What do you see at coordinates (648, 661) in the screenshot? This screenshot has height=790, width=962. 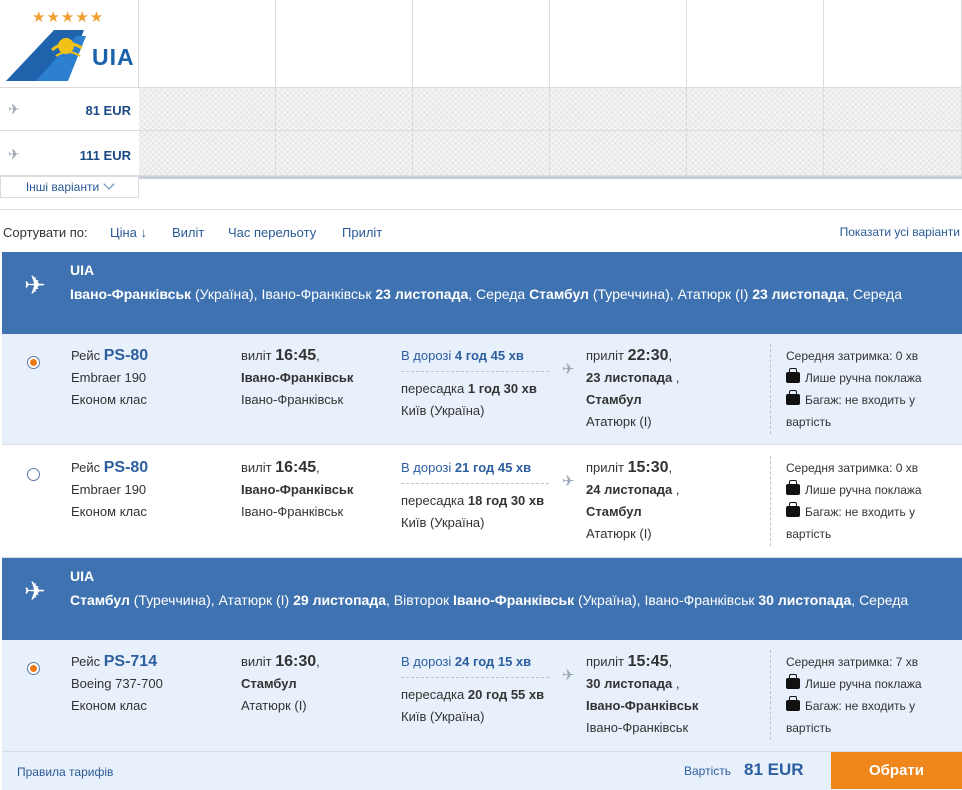 I see `arrival-time: 15:45` at bounding box center [648, 661].